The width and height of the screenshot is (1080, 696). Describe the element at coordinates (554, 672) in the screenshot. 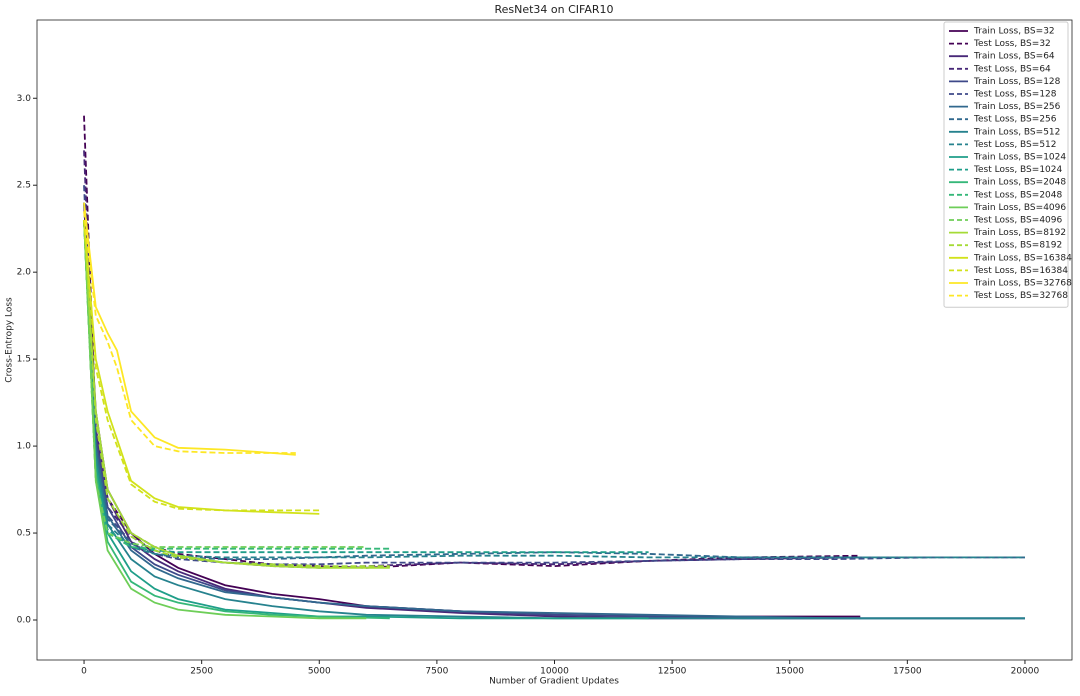

I see `x-tick-label: 10000` at that location.